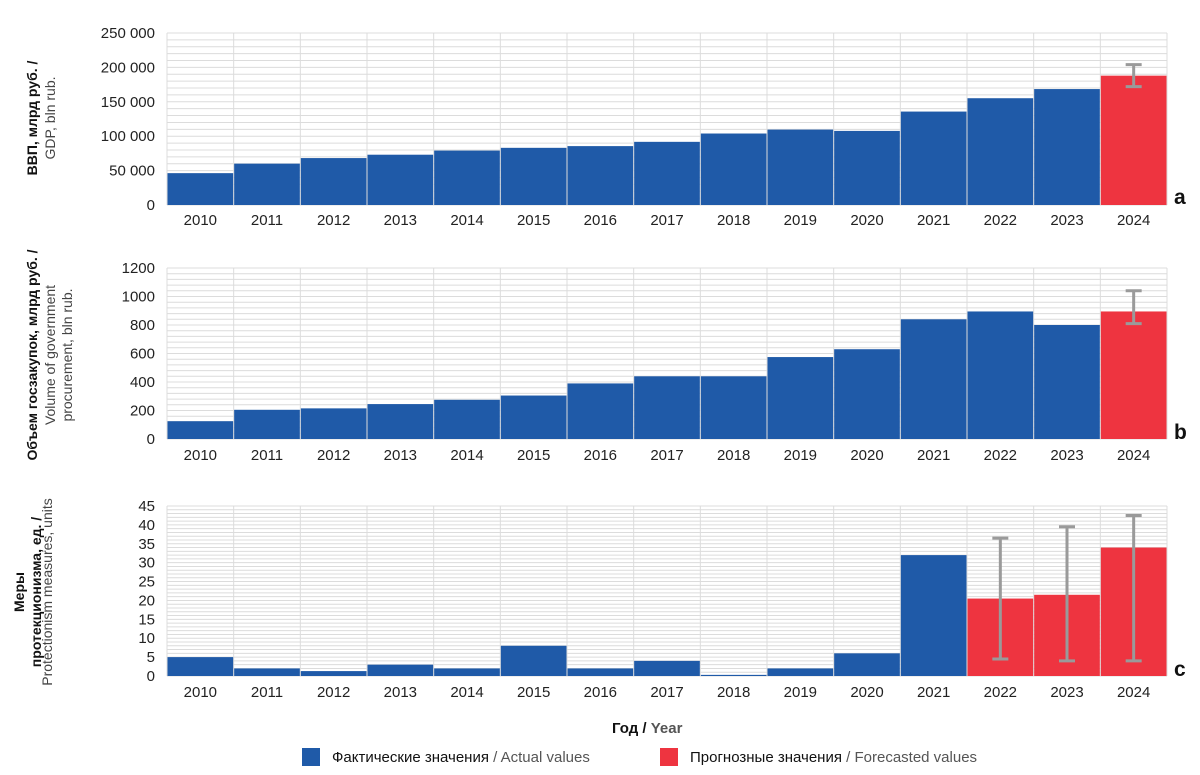  Describe the element at coordinates (1067, 594) in the screenshot. I see `error-bar-2023` at that location.